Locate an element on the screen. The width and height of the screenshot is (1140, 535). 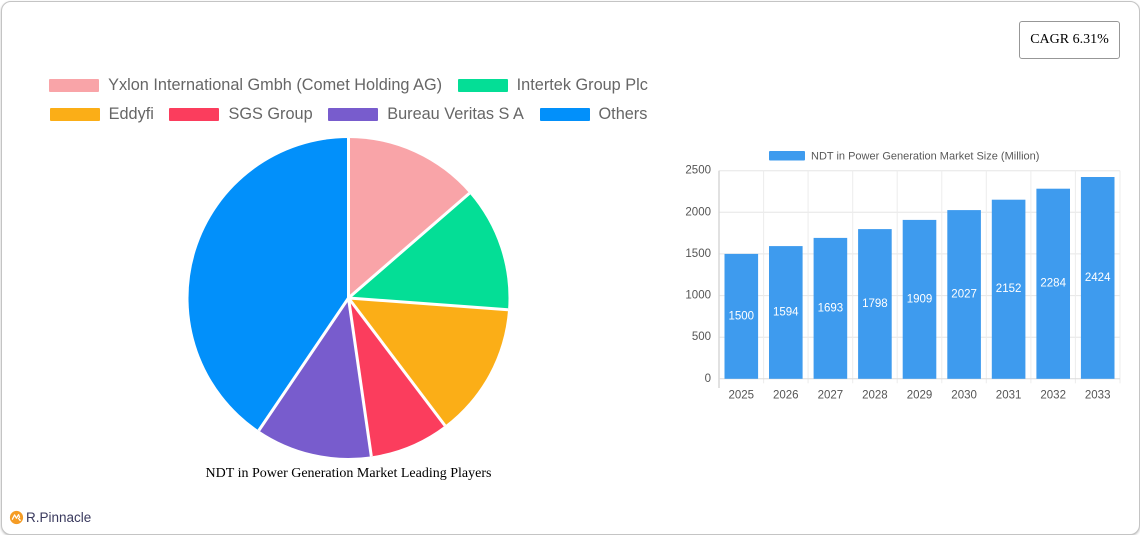
svg-text: 2033 is located at coordinates (1098, 396).